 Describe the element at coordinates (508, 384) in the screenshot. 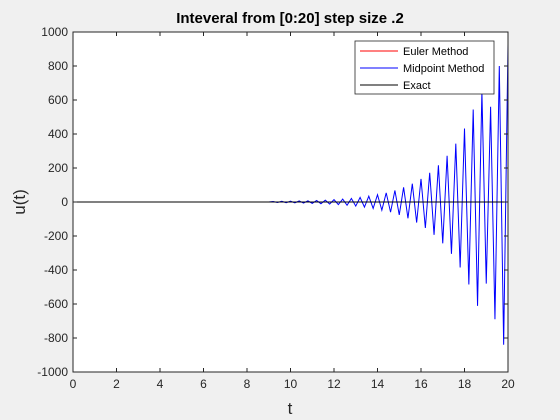

I see `x-tick-label: 20` at that location.